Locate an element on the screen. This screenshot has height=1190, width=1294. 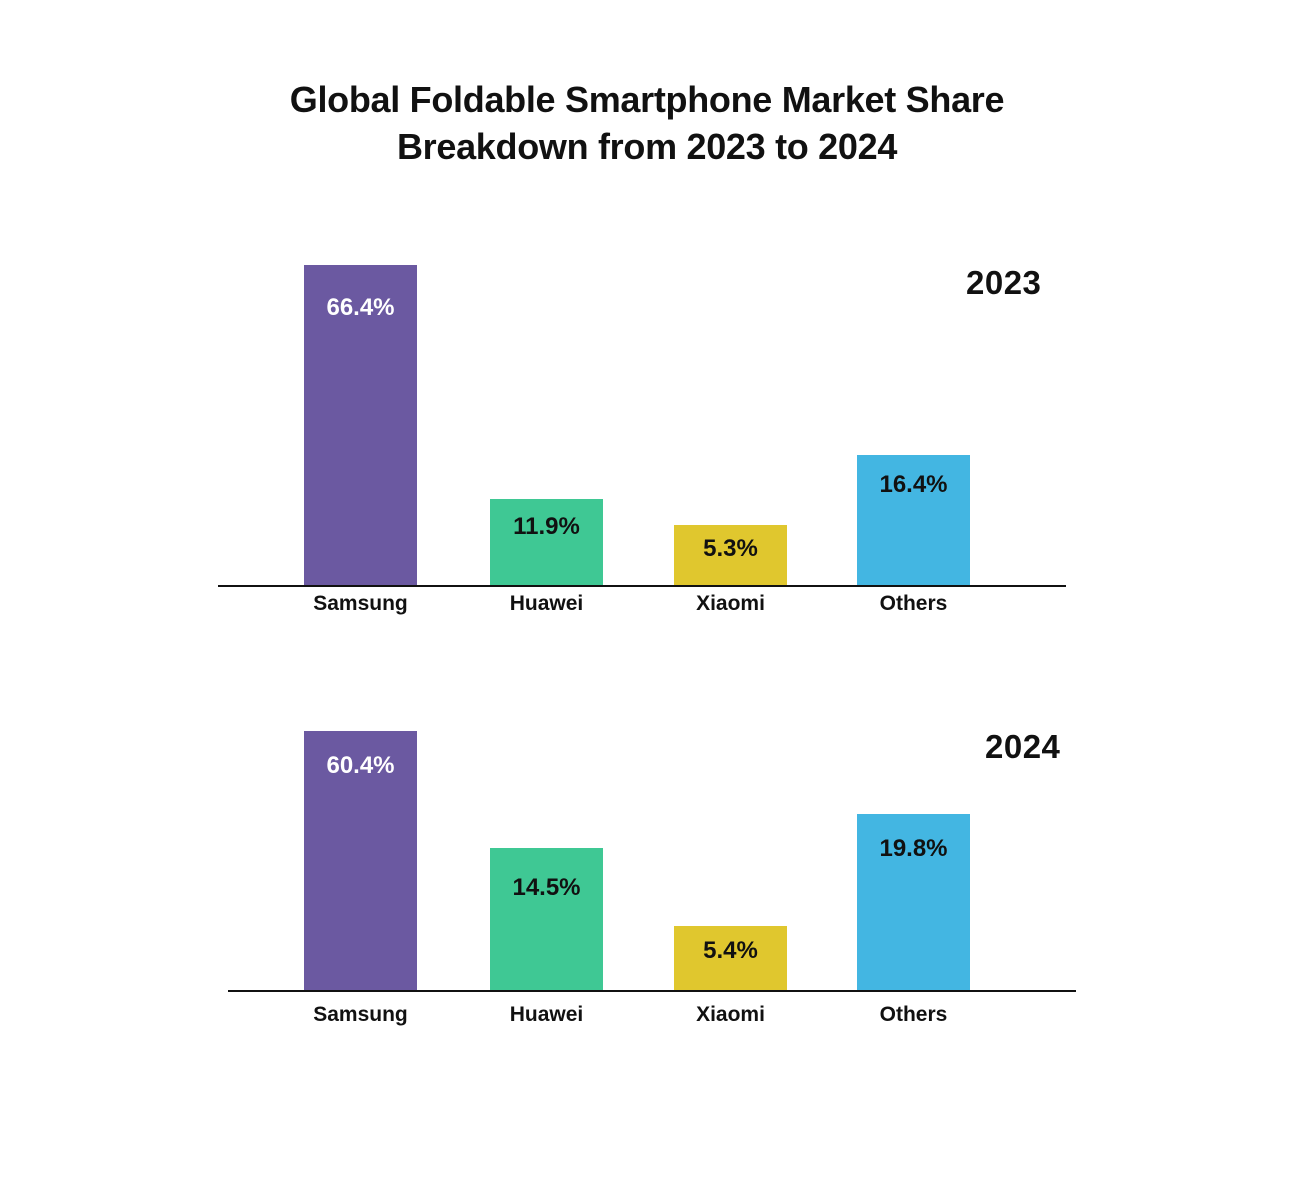
value-label-huawei: 14.5% is located at coordinates (546, 887).